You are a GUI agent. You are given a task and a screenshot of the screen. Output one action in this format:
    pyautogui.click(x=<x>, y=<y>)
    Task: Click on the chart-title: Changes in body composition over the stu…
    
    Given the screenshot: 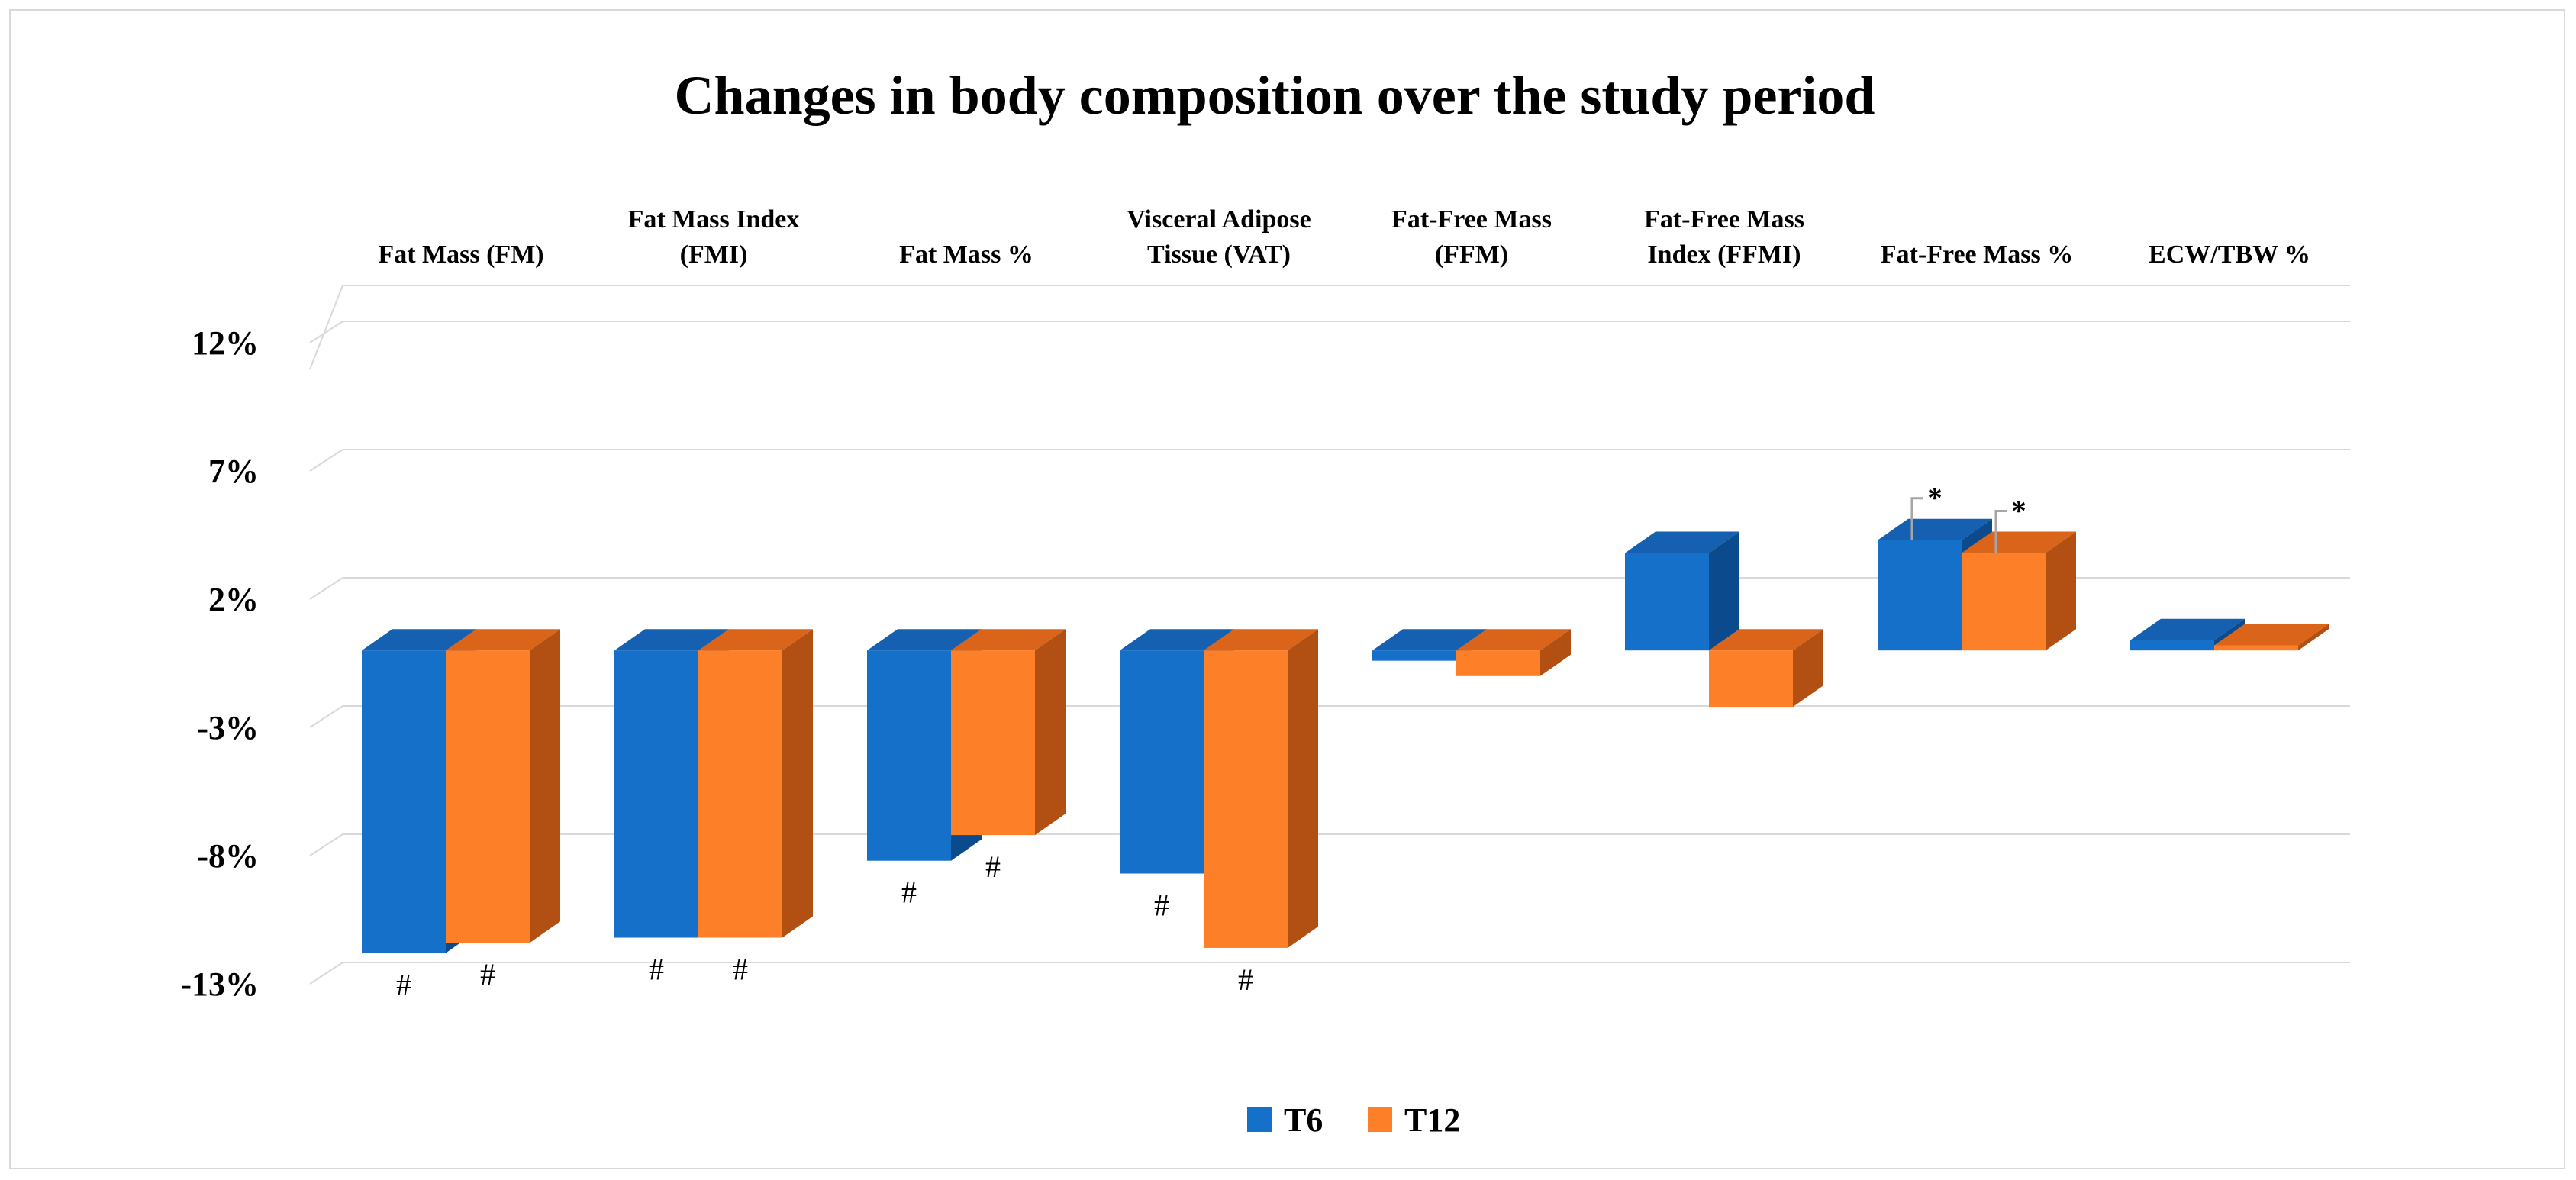 What is the action you would take?
    pyautogui.click(x=1275, y=95)
    